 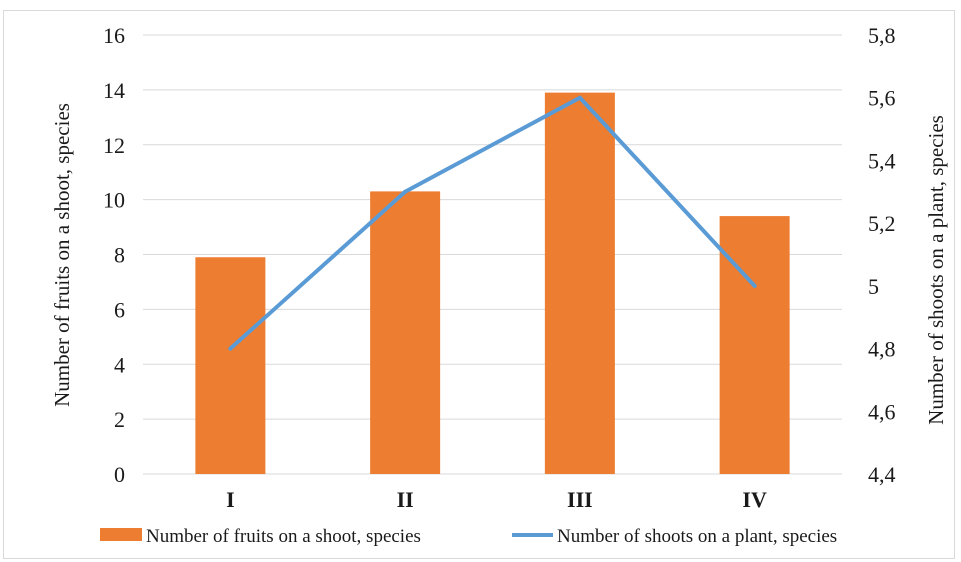 I want to click on y-right-tick-label: 5,2, so click(x=882, y=223).